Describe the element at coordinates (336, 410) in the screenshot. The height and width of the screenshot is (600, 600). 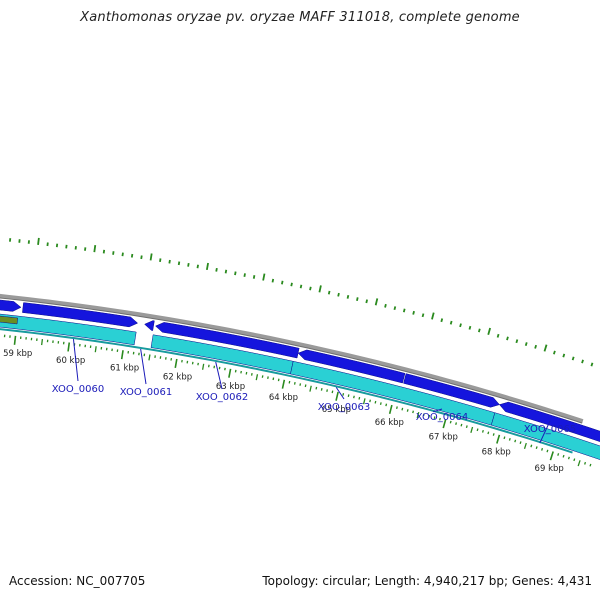
I see `scale-label: 65 kbp` at that location.